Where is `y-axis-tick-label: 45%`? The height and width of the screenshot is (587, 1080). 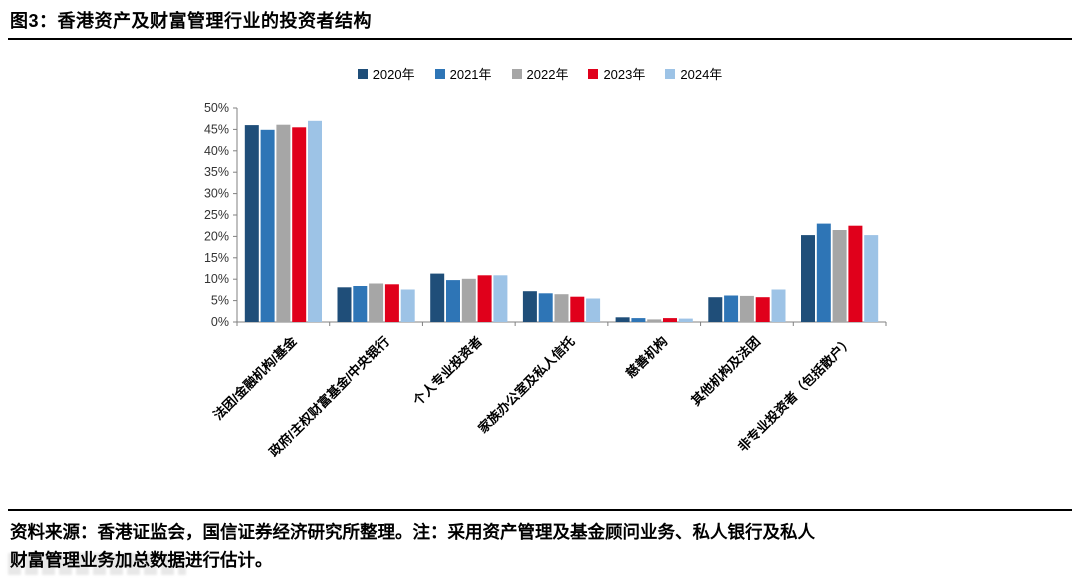
y-axis-tick-label: 45% is located at coordinates (216, 129).